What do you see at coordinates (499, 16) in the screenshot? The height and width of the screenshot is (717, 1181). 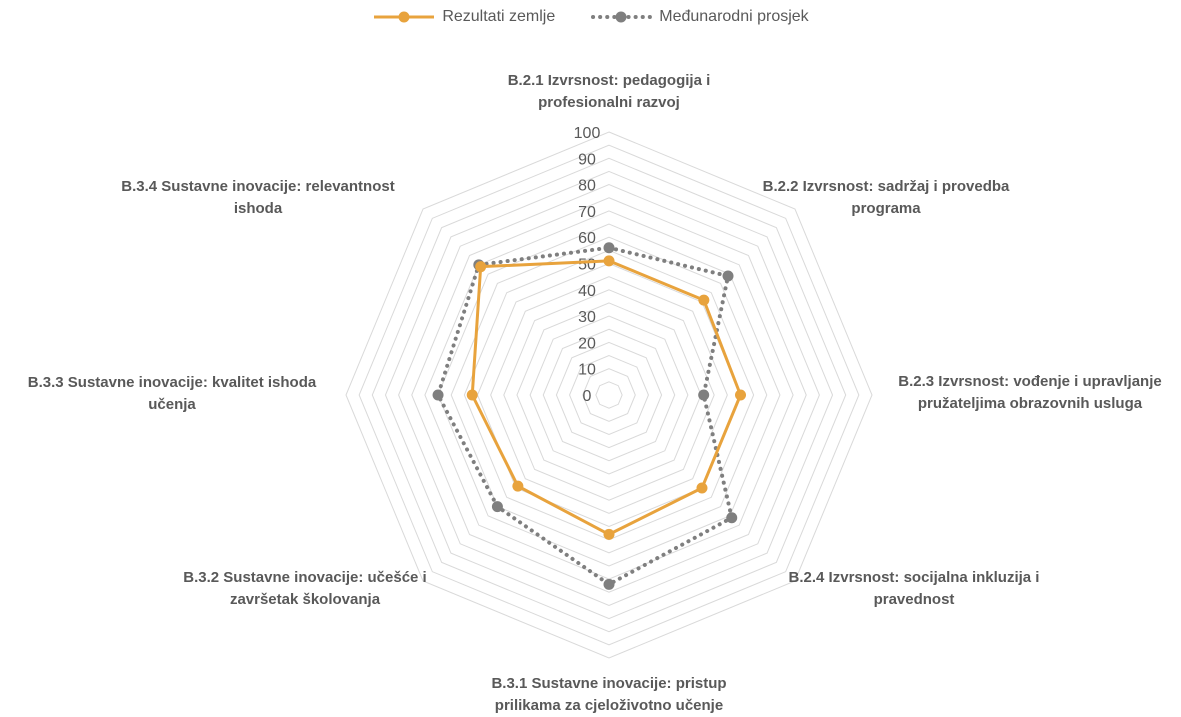 I see `legend-label-country: Rezultati zemlje` at bounding box center [499, 16].